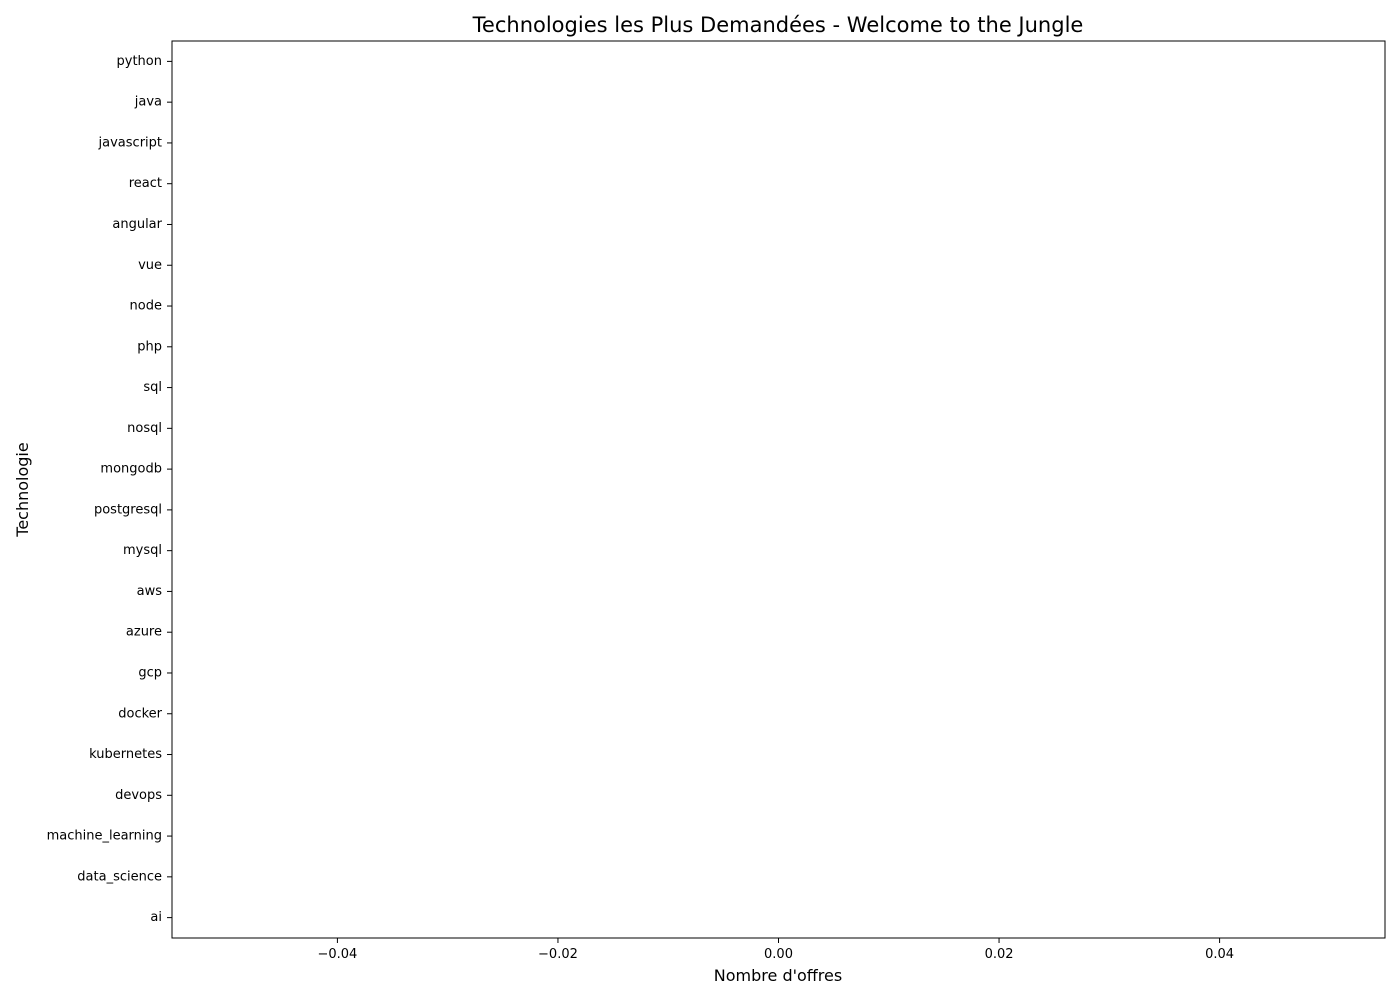 Image resolution: width=1400 pixels, height=1000 pixels. Describe the element at coordinates (138, 795) in the screenshot. I see `y-tick-label: devops` at that location.